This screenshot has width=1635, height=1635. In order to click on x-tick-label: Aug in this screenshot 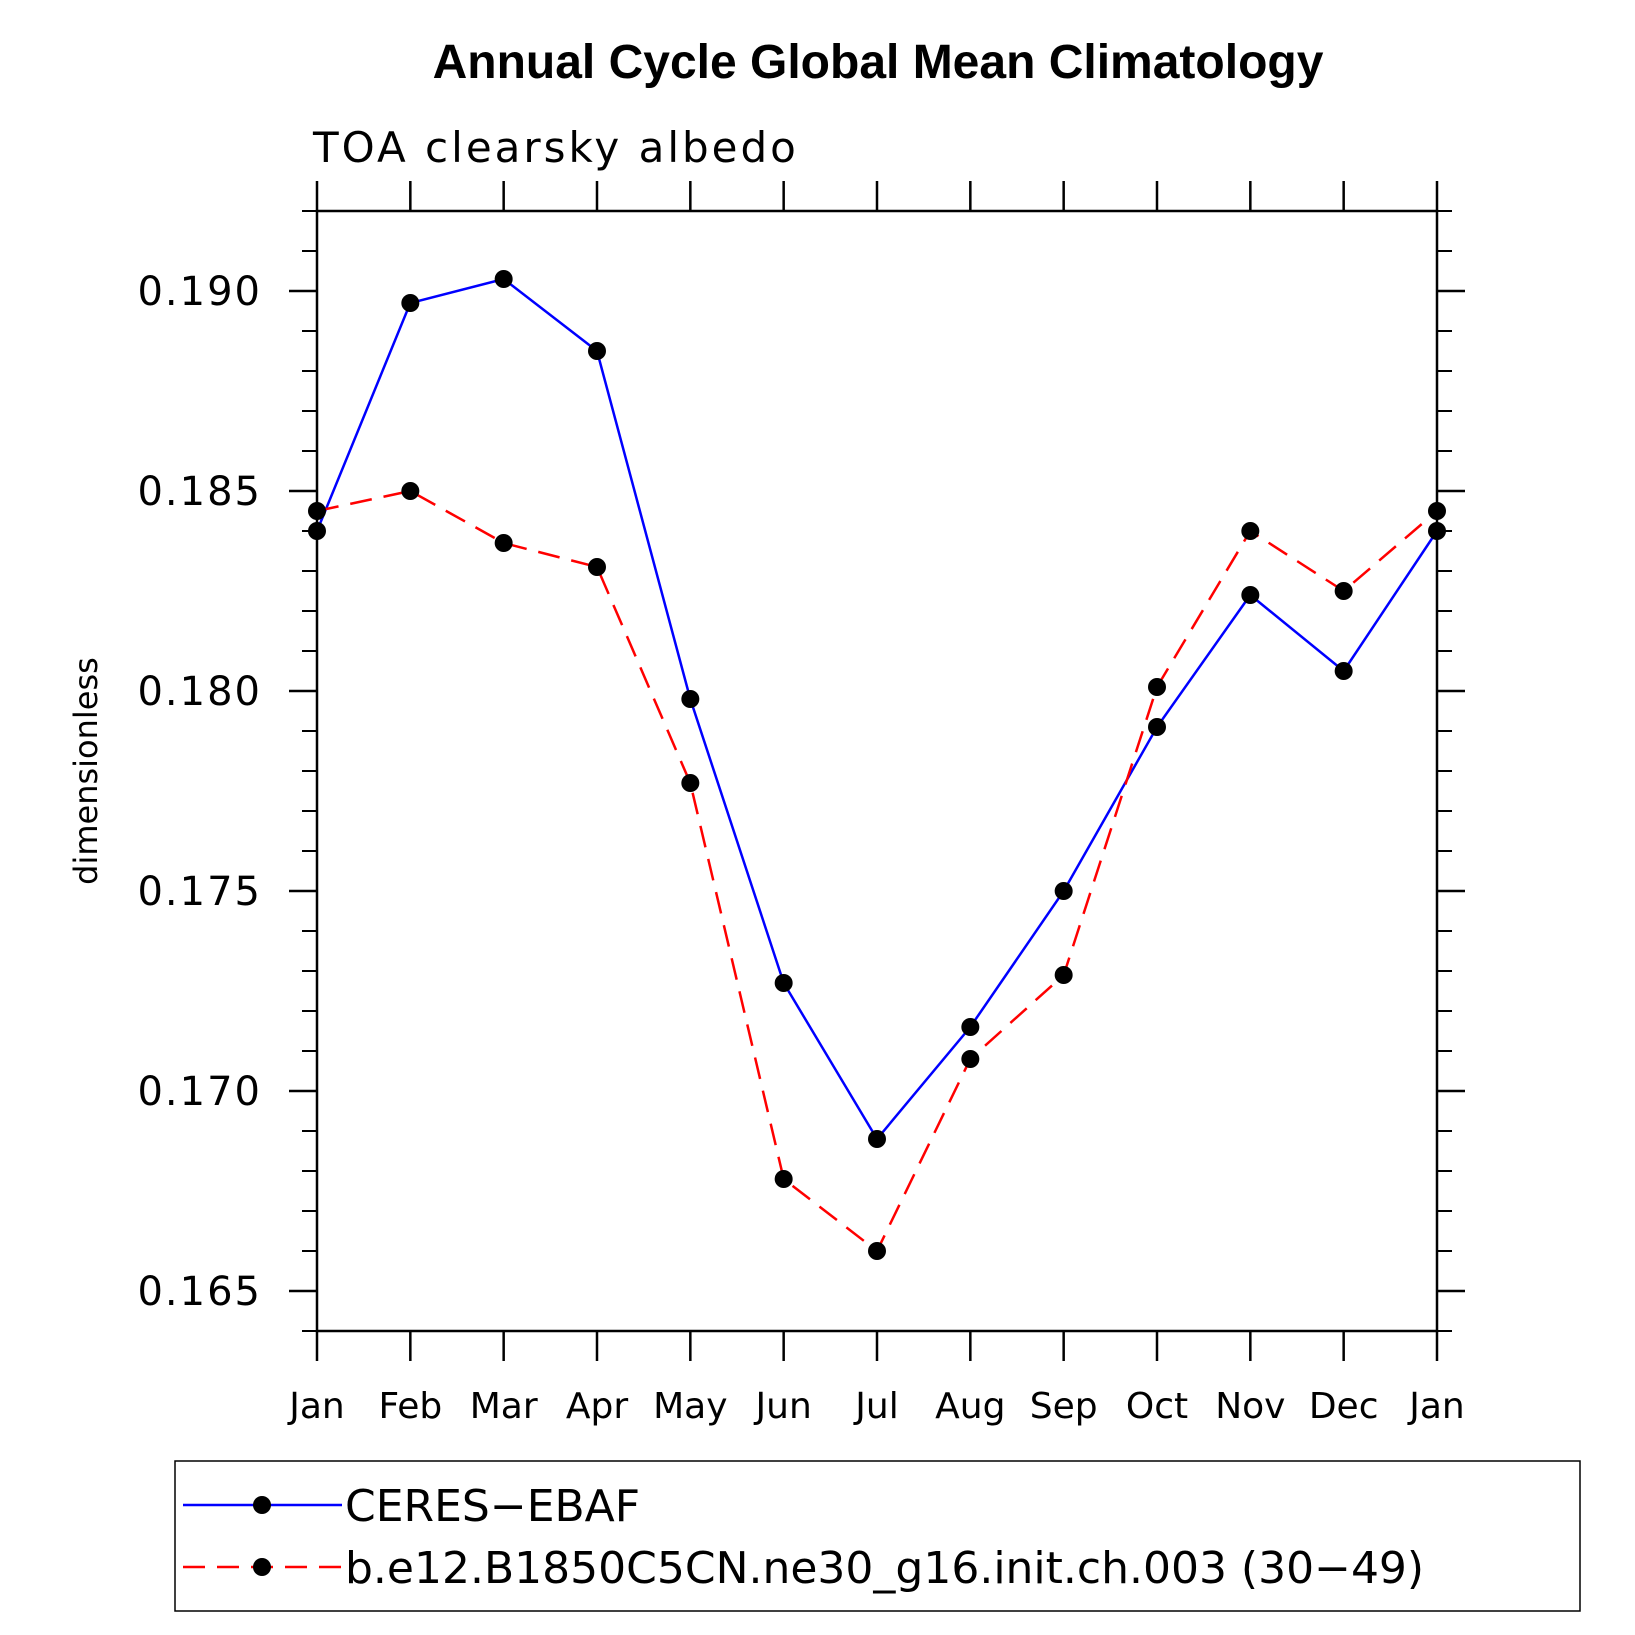, I will do `click(970, 1406)`.